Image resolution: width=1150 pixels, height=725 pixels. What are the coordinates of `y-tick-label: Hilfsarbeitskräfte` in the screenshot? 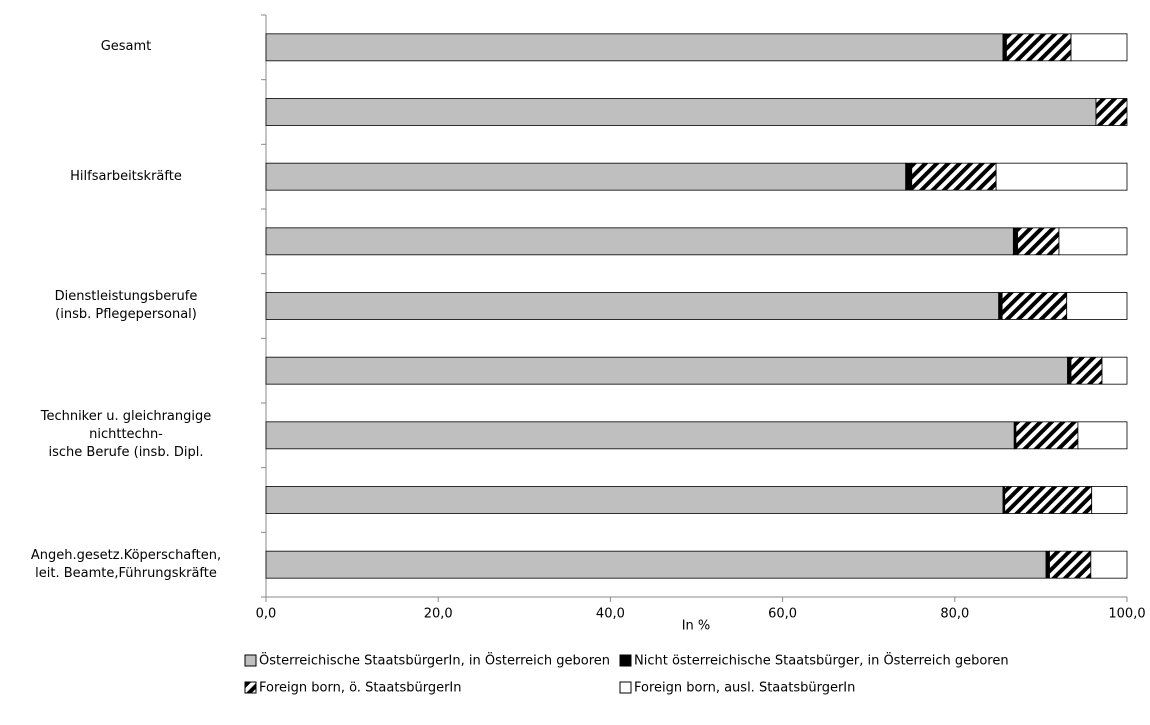 It's located at (126, 176).